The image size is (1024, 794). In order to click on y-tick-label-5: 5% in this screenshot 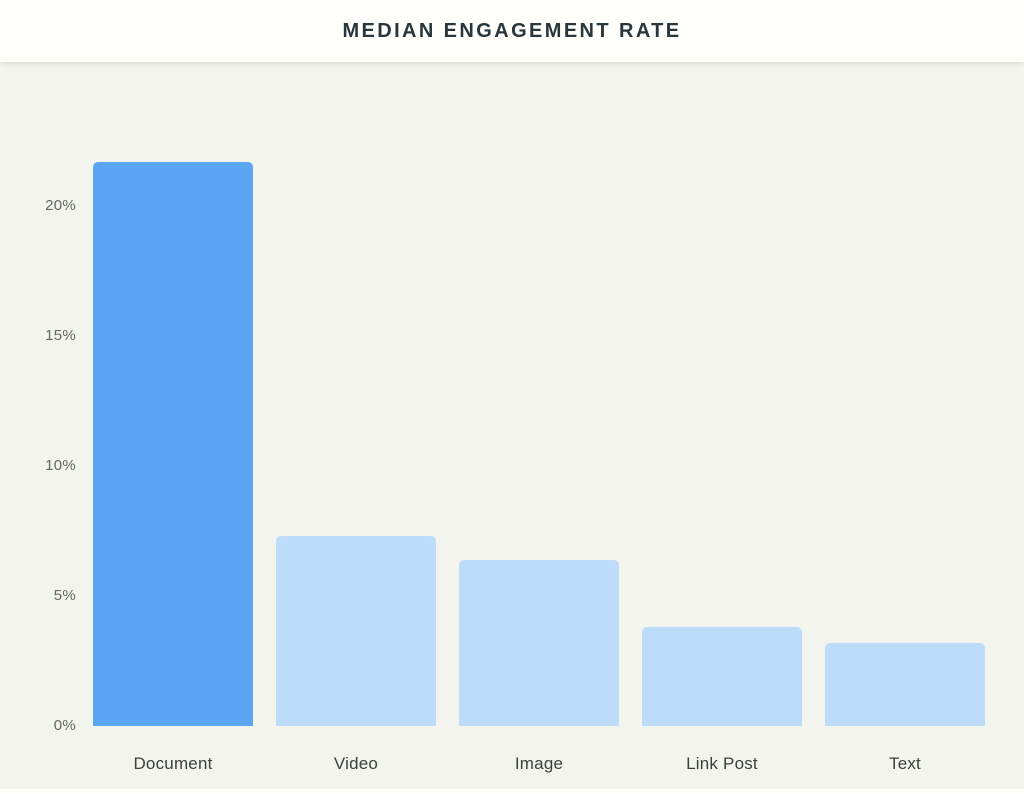, I will do `click(64, 595)`.